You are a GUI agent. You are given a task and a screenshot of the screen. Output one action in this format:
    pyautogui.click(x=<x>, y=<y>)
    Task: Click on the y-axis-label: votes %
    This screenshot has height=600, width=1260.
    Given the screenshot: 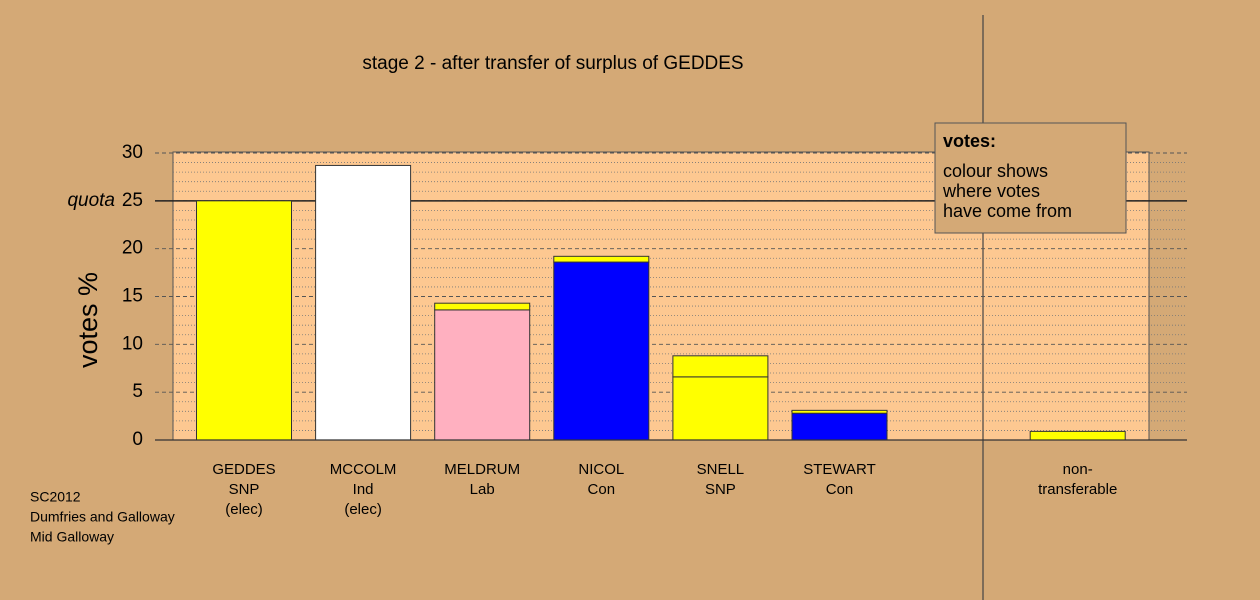 What is the action you would take?
    pyautogui.click(x=88, y=320)
    